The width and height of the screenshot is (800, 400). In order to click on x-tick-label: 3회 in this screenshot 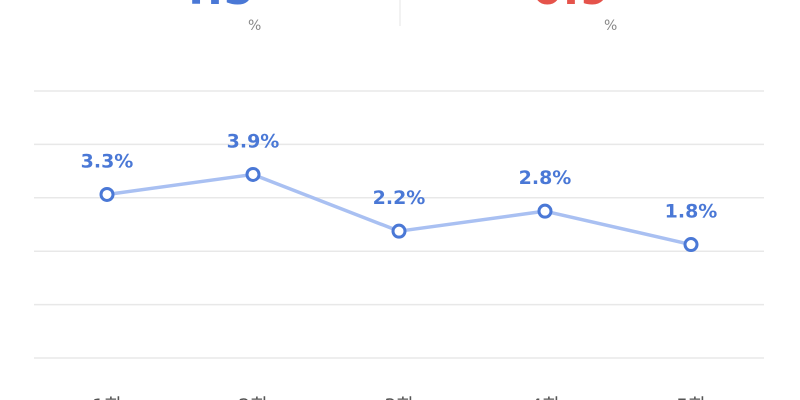, I will do `click(399, 397)`.